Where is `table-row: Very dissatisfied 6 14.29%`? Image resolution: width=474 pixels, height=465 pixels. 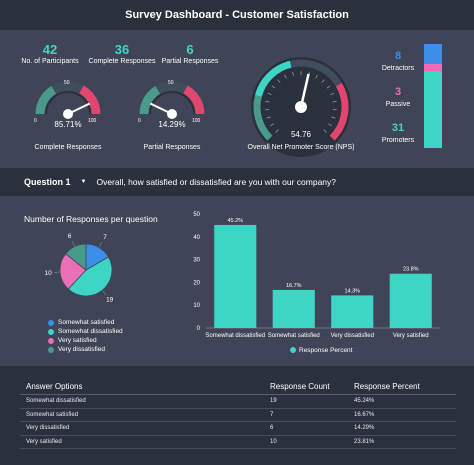 table-row: Very dissatisfied 6 14.29% is located at coordinates (238, 429).